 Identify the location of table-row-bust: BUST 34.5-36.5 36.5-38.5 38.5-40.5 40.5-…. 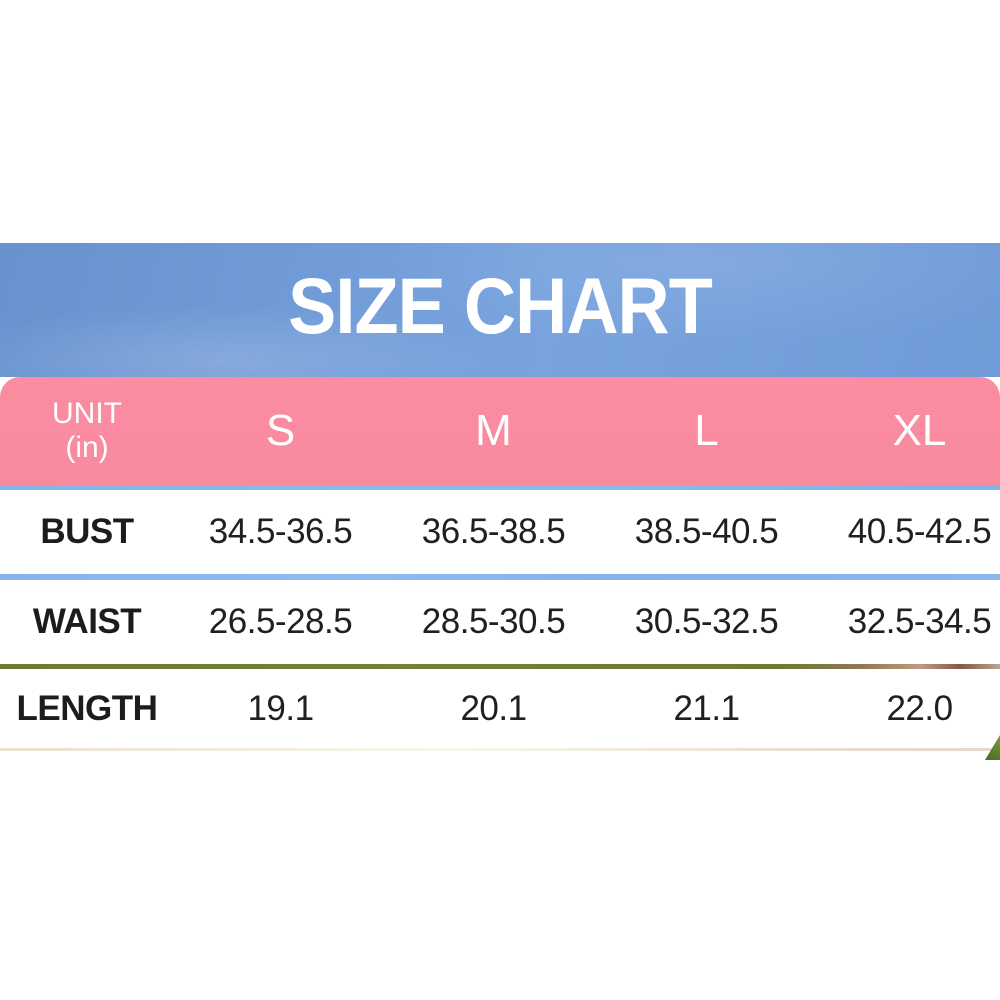
(500, 532).